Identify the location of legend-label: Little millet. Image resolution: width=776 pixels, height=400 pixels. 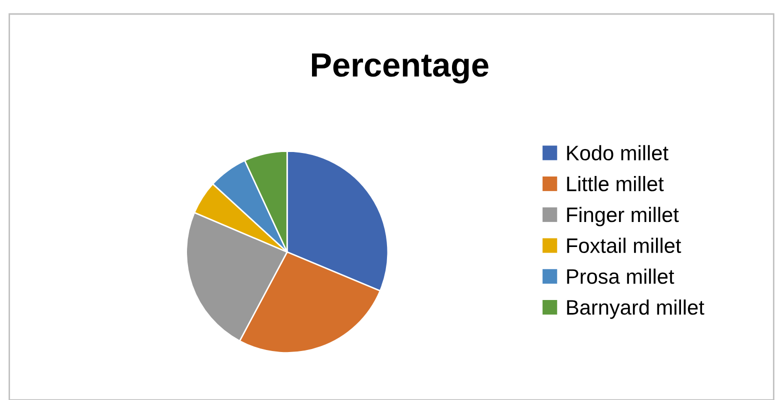
(615, 184).